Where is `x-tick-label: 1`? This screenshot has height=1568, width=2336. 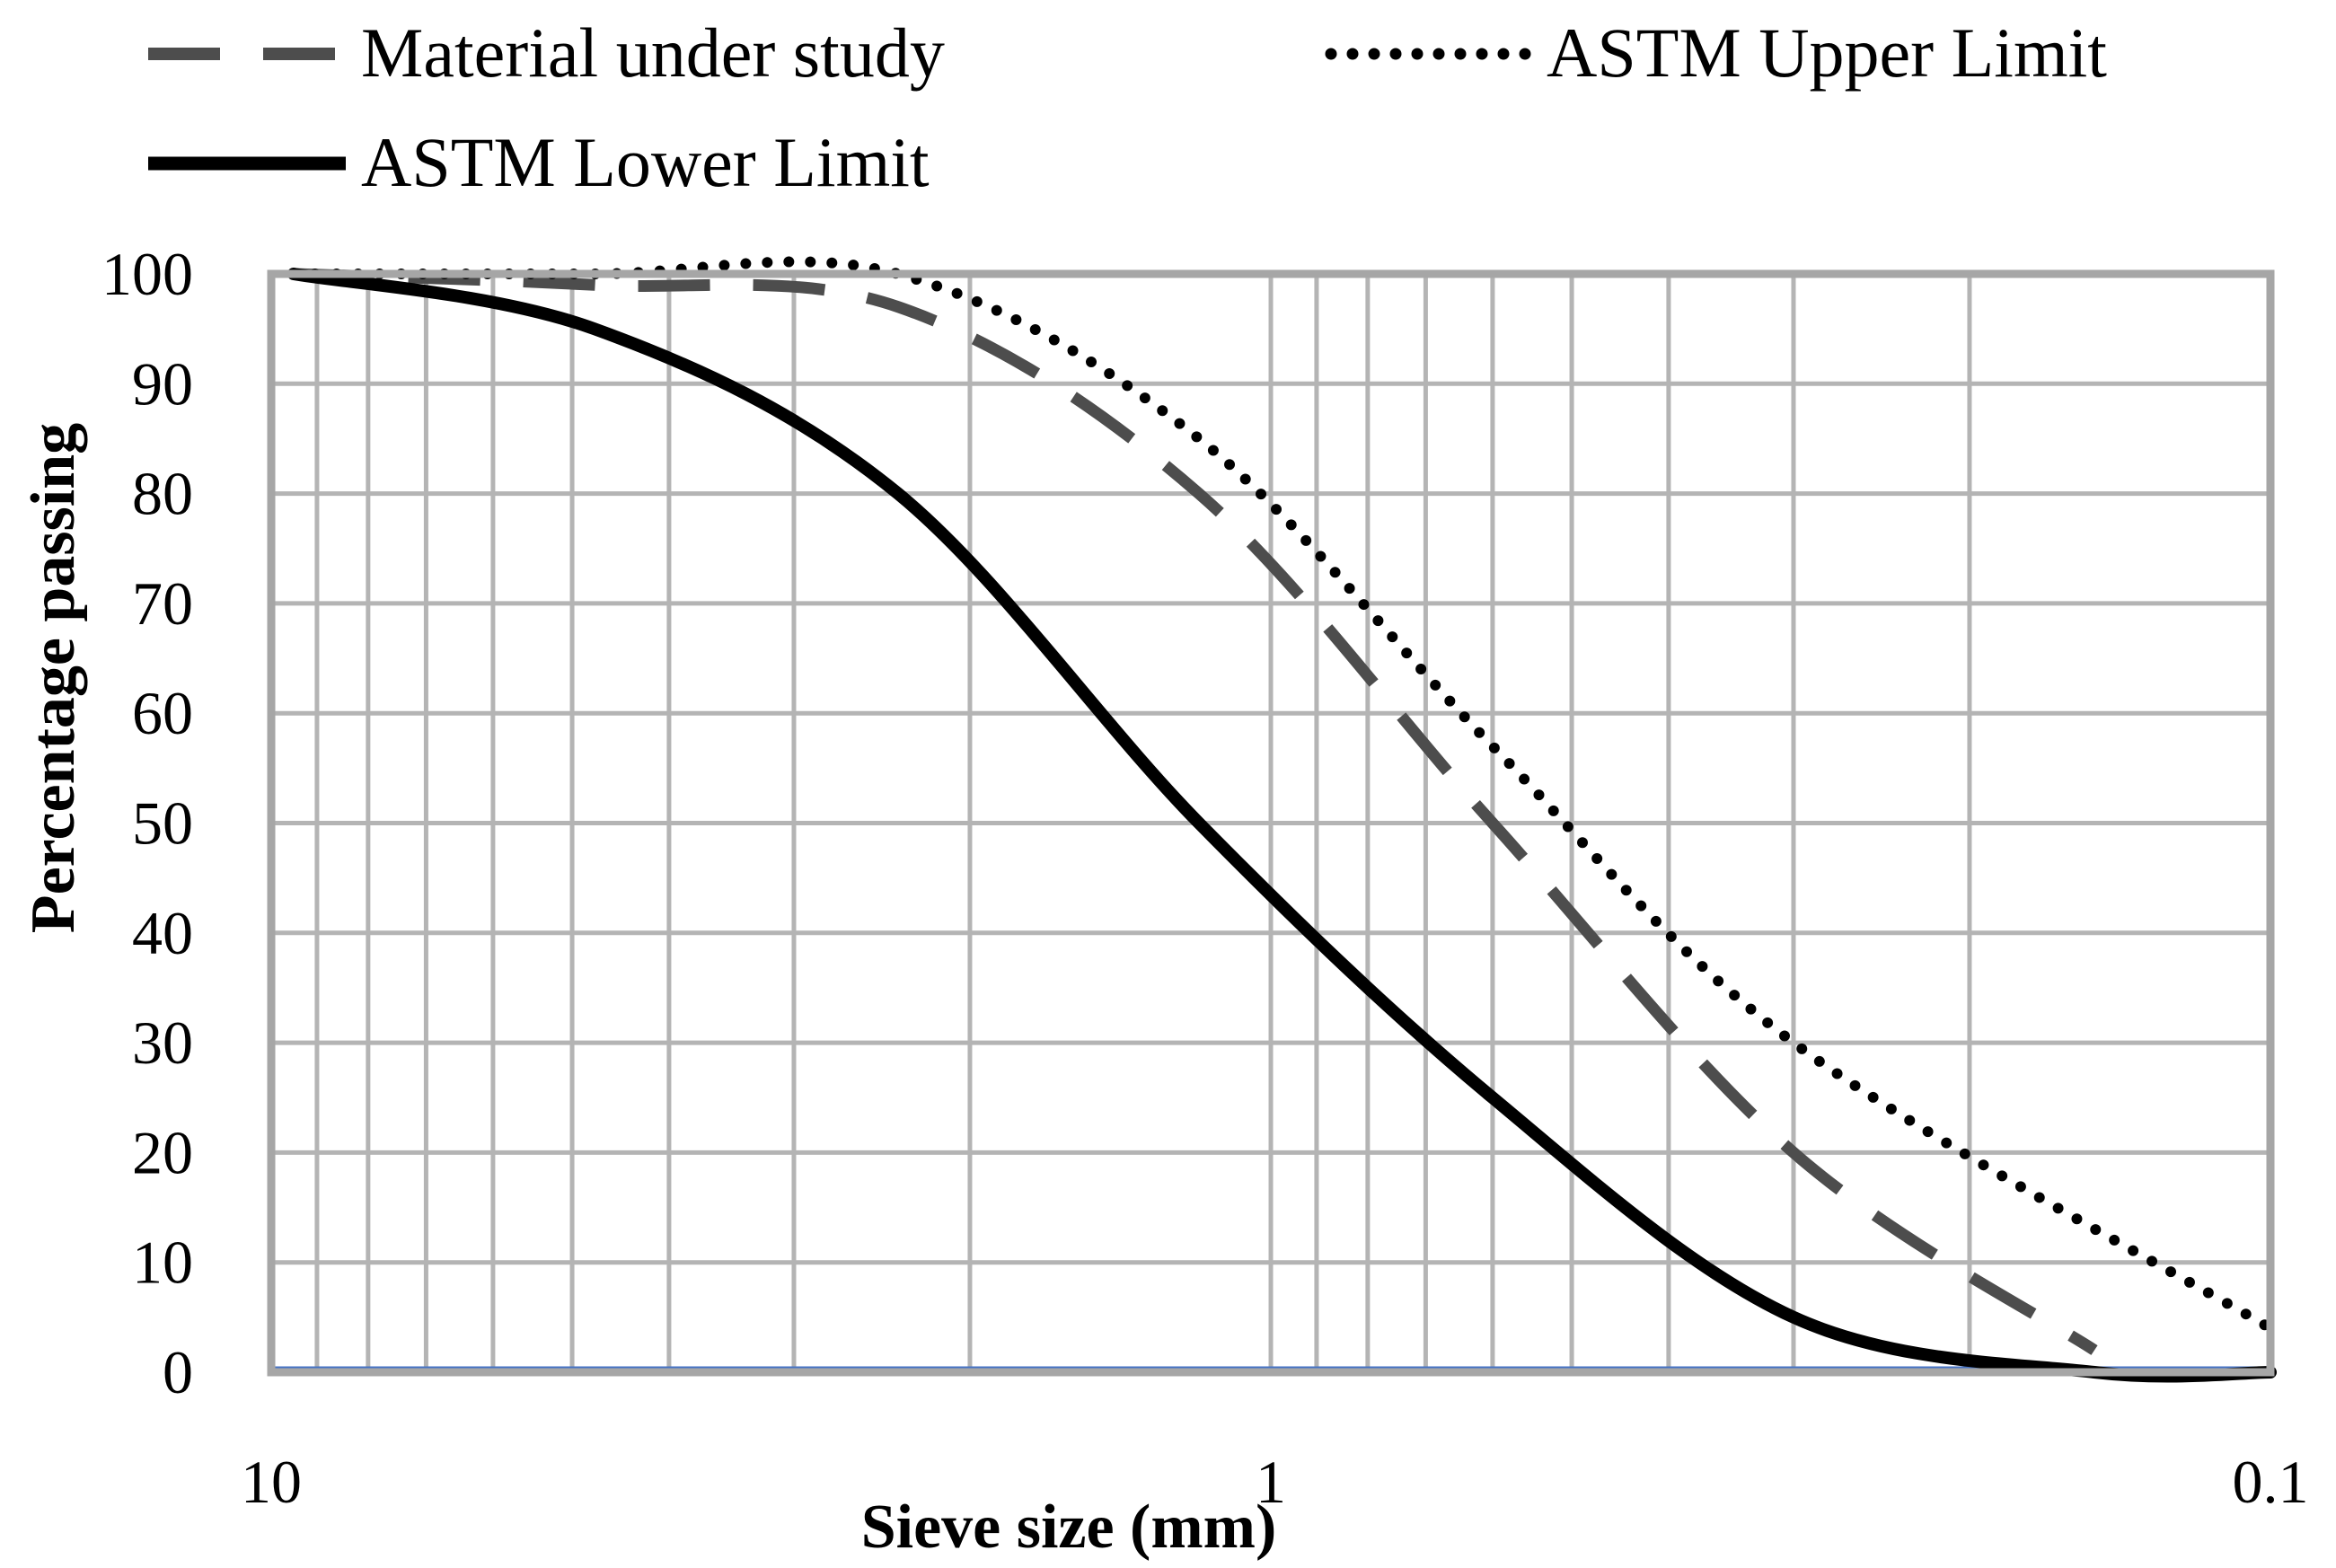 x-tick-label: 1 is located at coordinates (1271, 1482).